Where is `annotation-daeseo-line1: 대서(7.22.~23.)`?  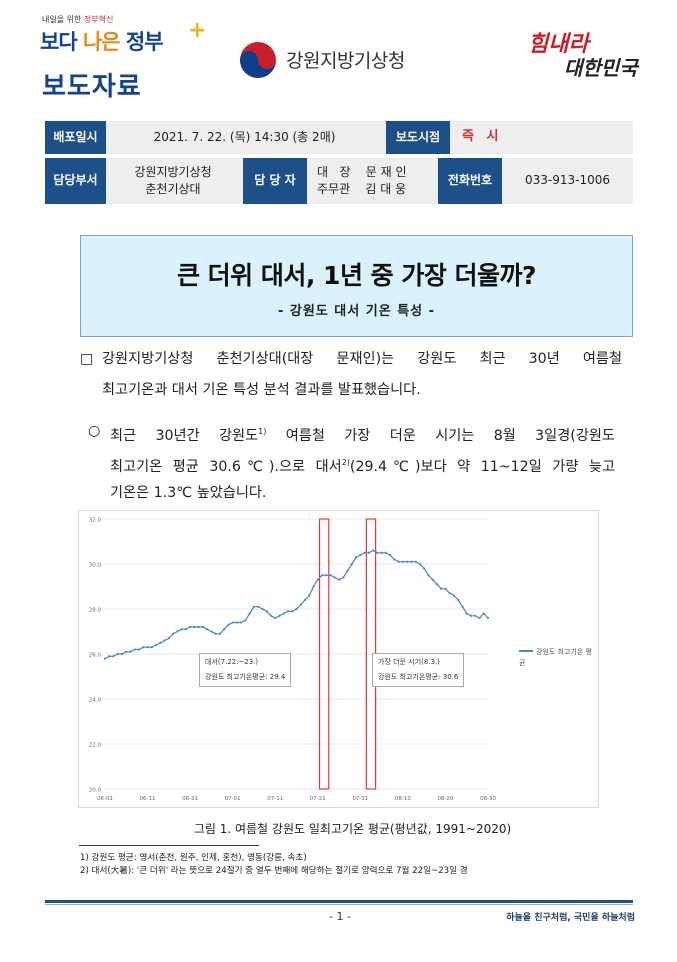
annotation-daeseo-line1: 대서(7.22.~23.) is located at coordinates (232, 662).